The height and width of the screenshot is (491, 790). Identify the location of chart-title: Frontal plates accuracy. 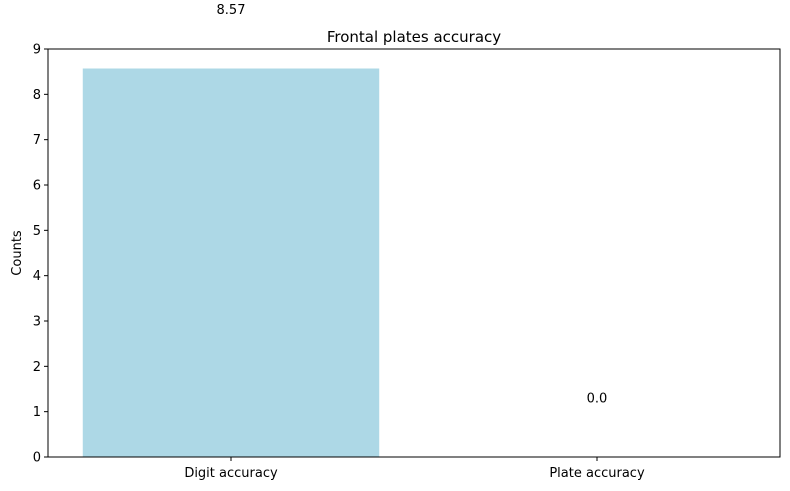
(414, 37).